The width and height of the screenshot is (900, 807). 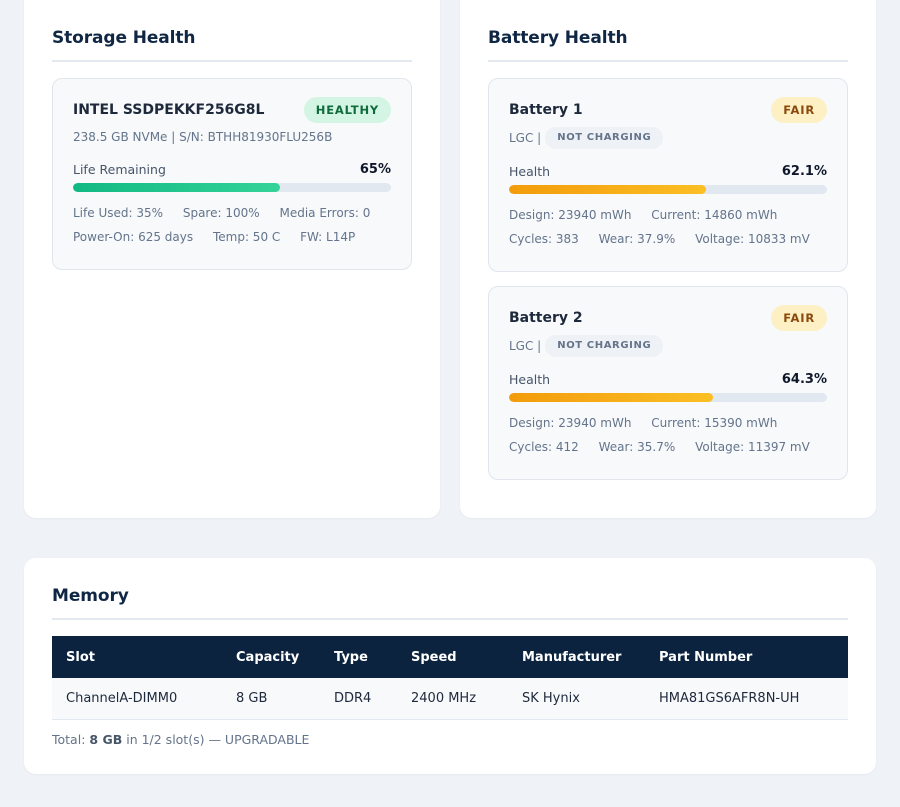 What do you see at coordinates (668, 61) in the screenshot?
I see `battery-health-divider` at bounding box center [668, 61].